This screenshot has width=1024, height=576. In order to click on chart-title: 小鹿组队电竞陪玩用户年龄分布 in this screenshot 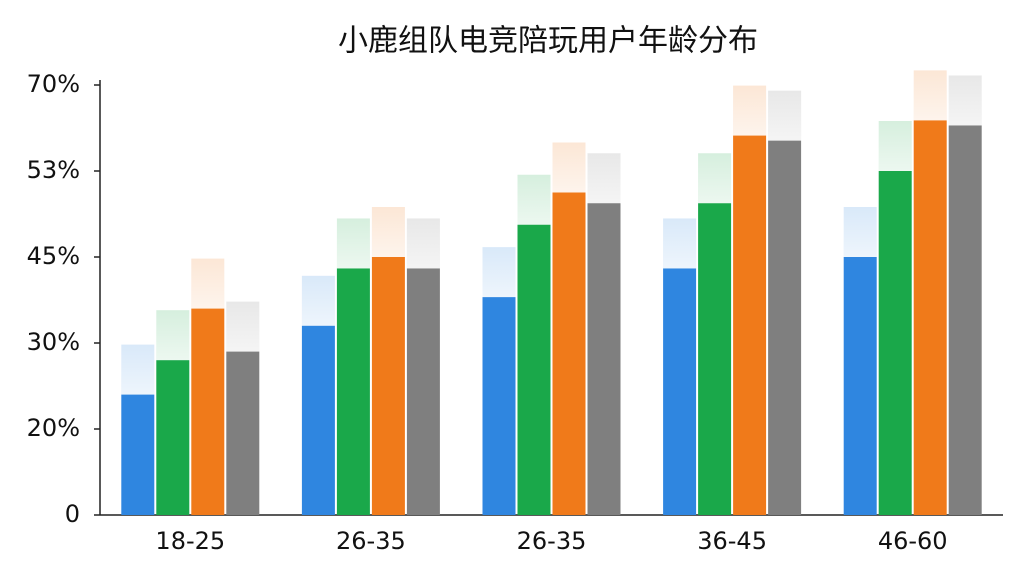, I will do `click(548, 41)`.